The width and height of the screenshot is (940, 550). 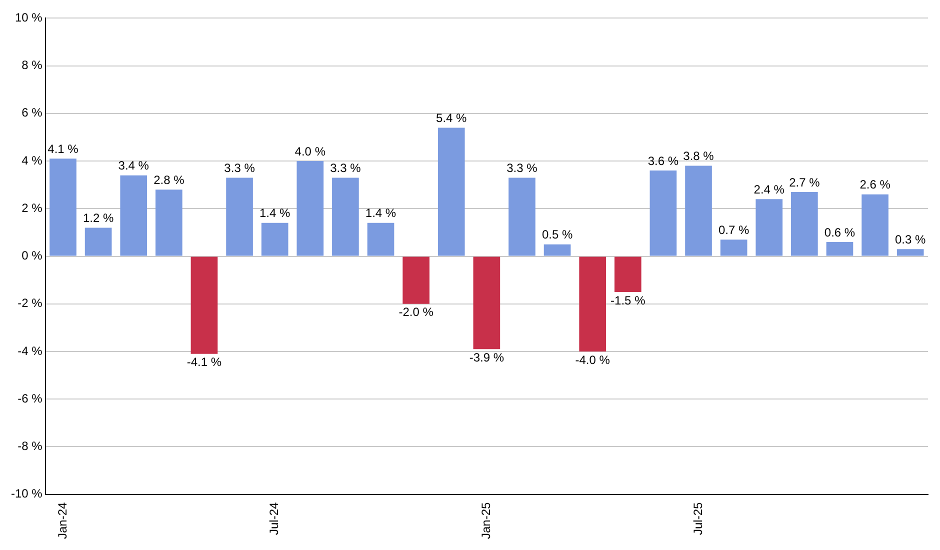 I want to click on data-label: 4.0 %, so click(x=310, y=151).